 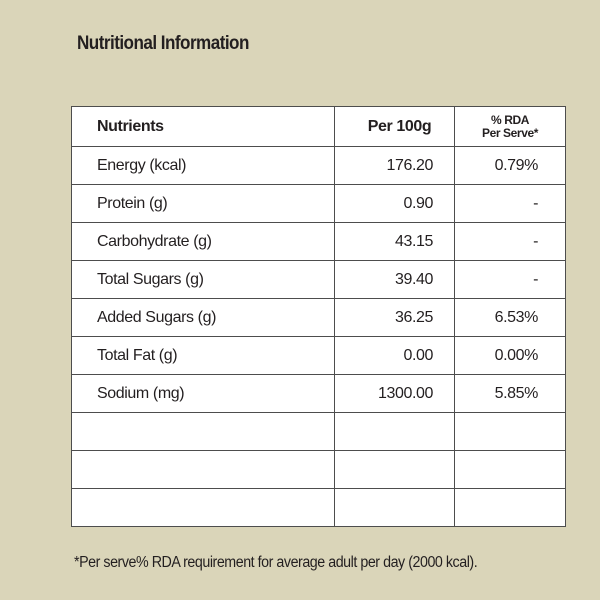 I want to click on nutrient-per-100g: 176.20, so click(x=394, y=165).